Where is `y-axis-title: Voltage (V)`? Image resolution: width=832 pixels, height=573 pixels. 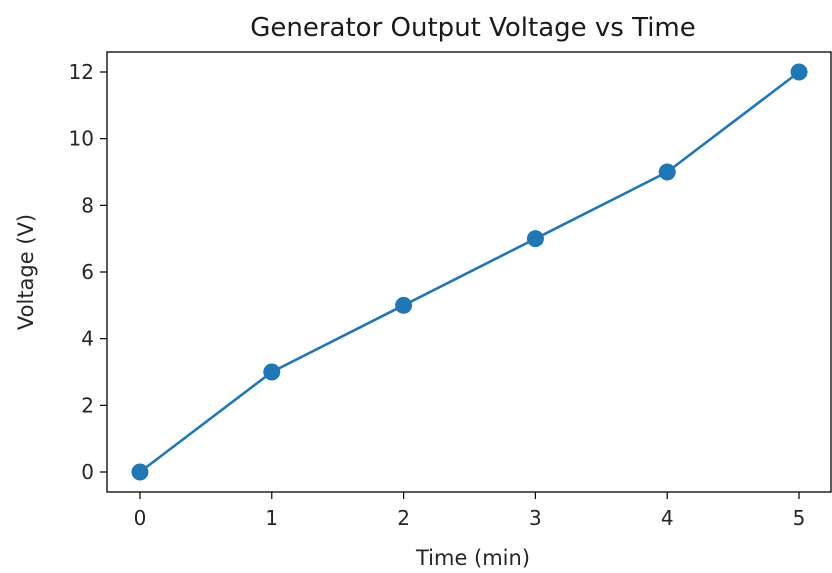 y-axis-title: Voltage (V) is located at coordinates (26, 272).